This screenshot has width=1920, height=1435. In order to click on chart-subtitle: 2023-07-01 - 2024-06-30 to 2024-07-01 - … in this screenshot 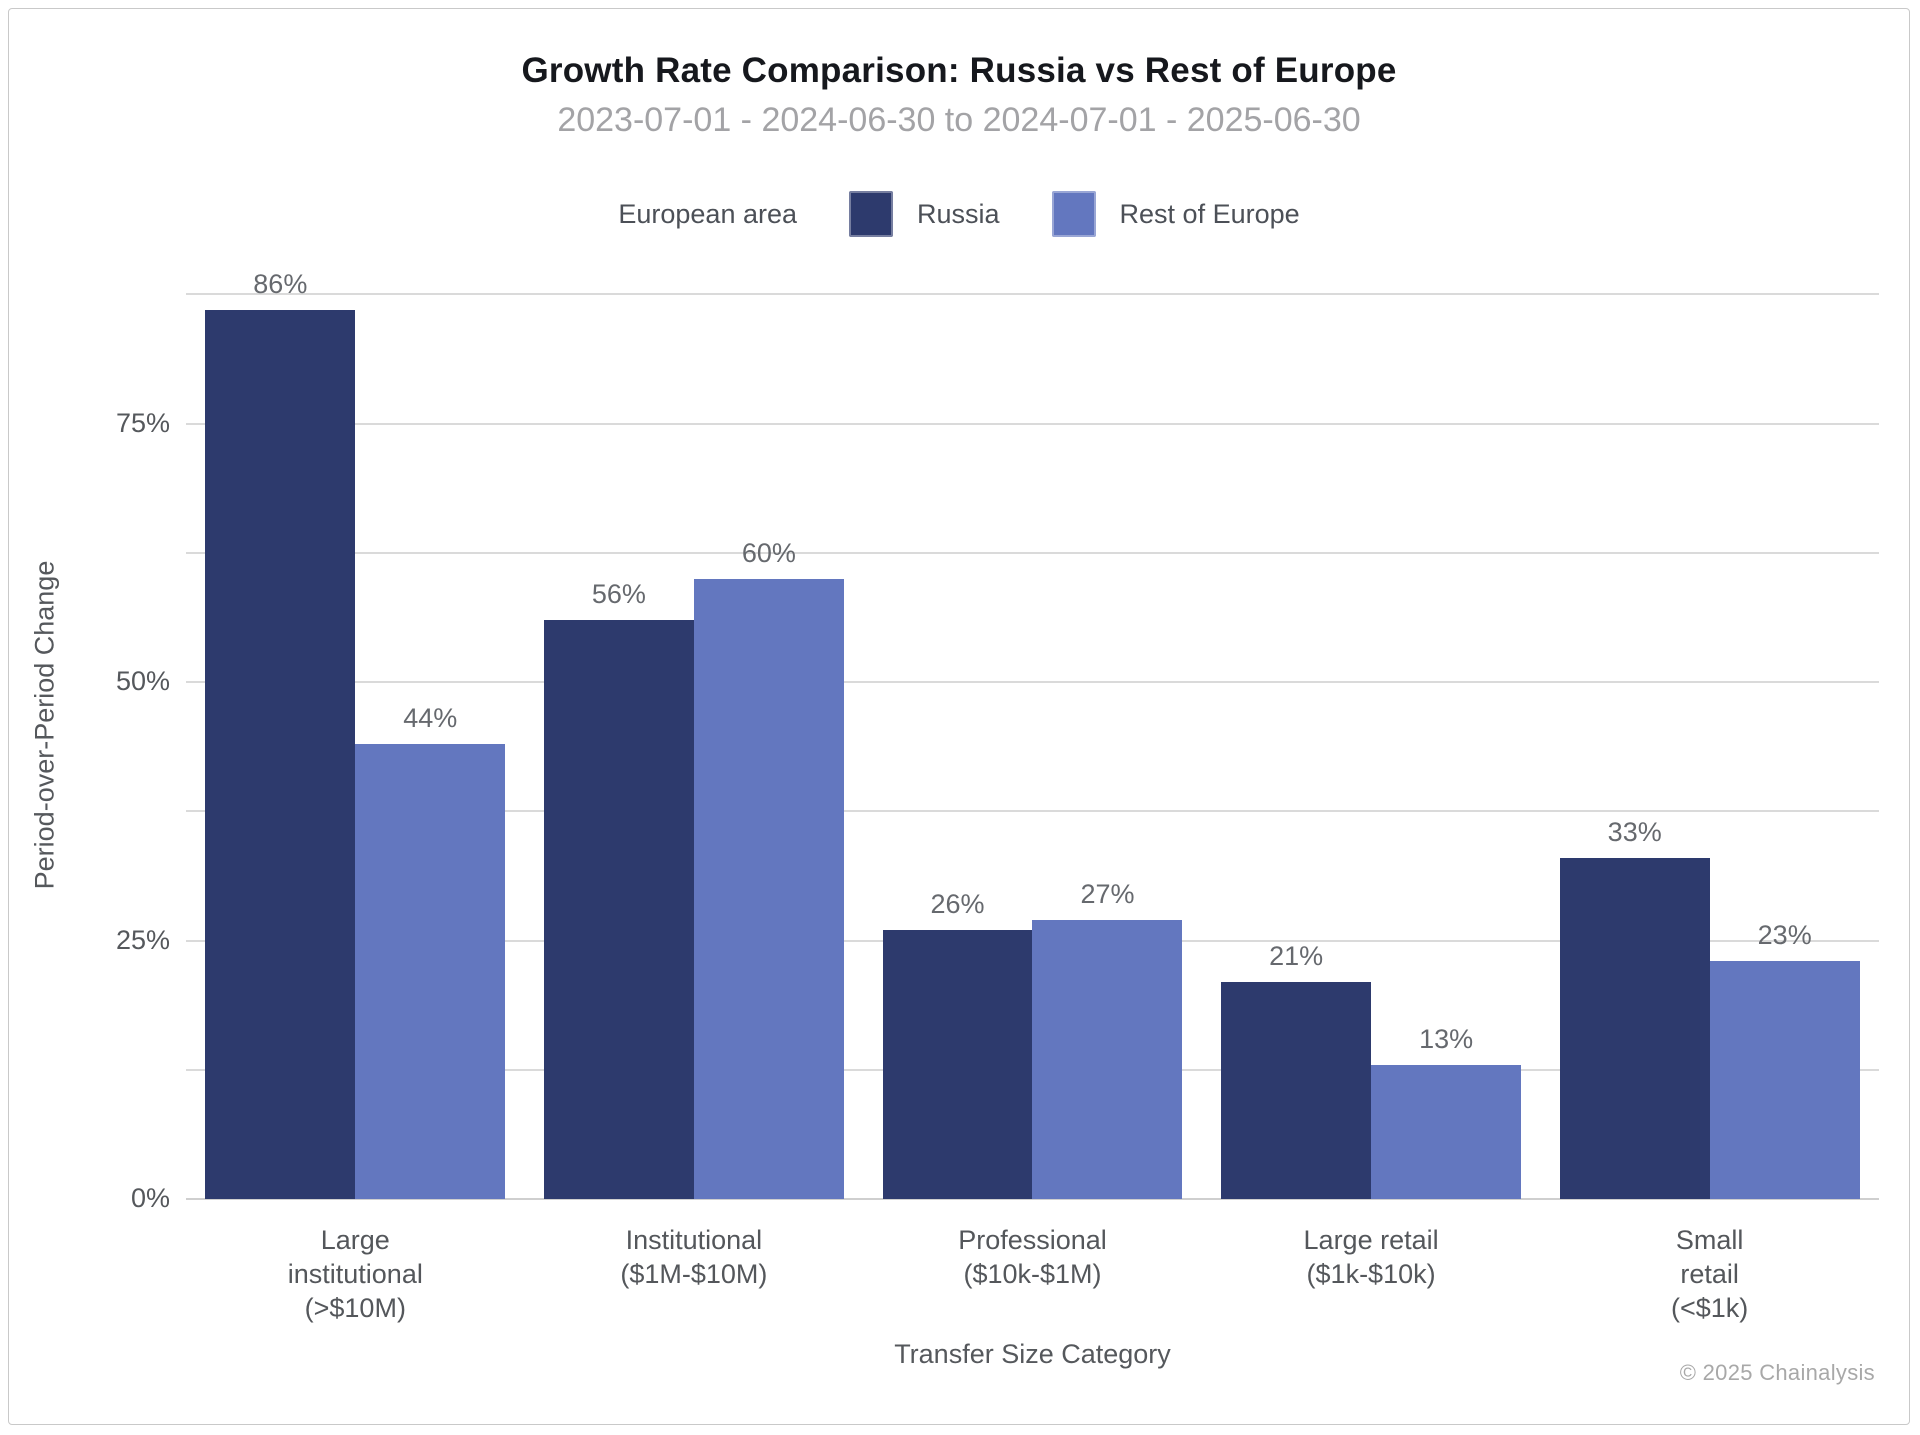, I will do `click(959, 120)`.